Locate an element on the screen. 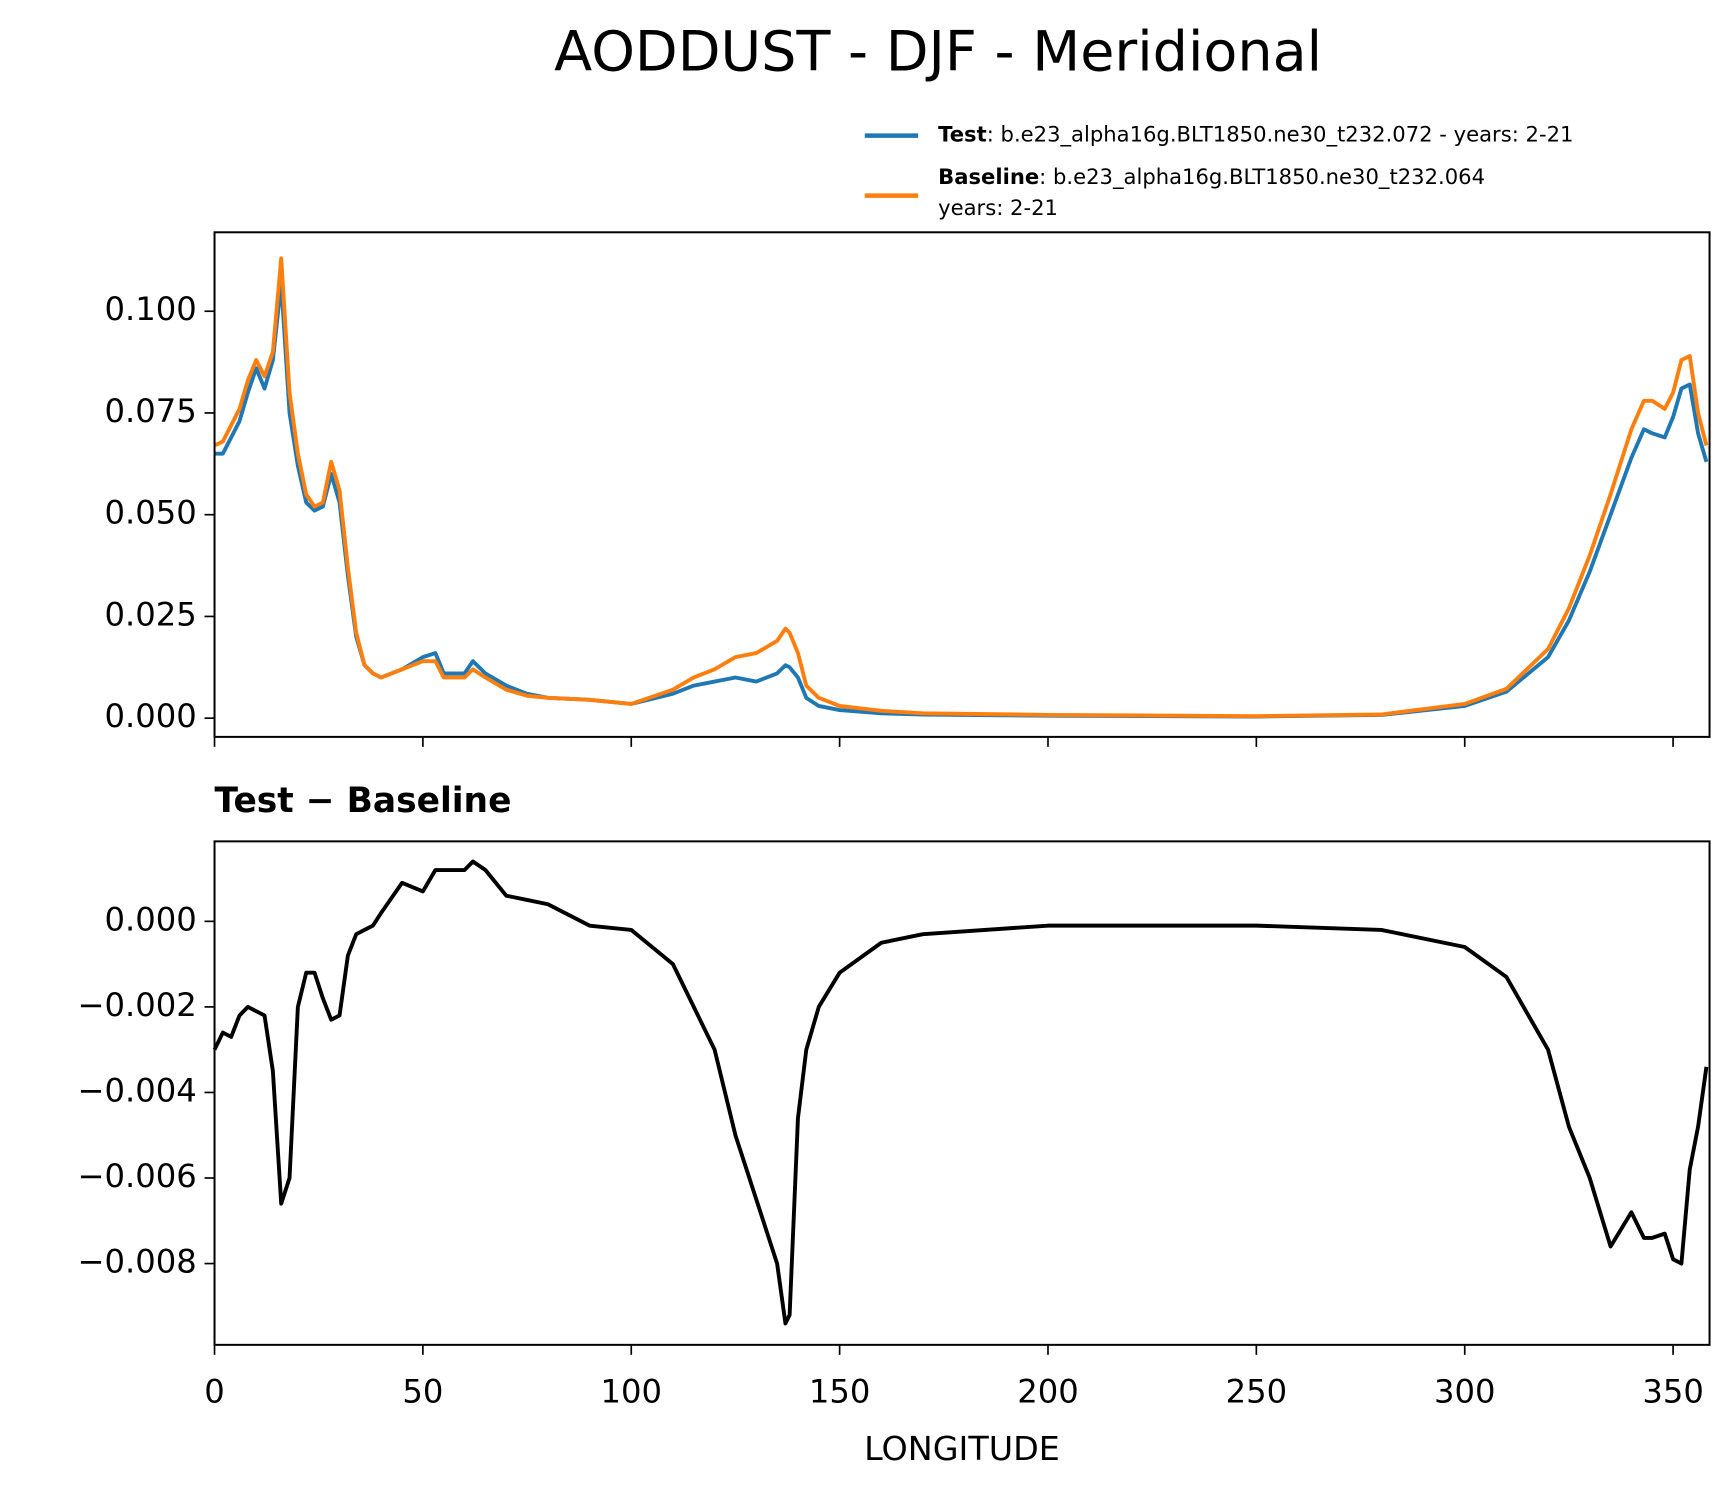  y-tick-label: 0.025 is located at coordinates (150, 614).